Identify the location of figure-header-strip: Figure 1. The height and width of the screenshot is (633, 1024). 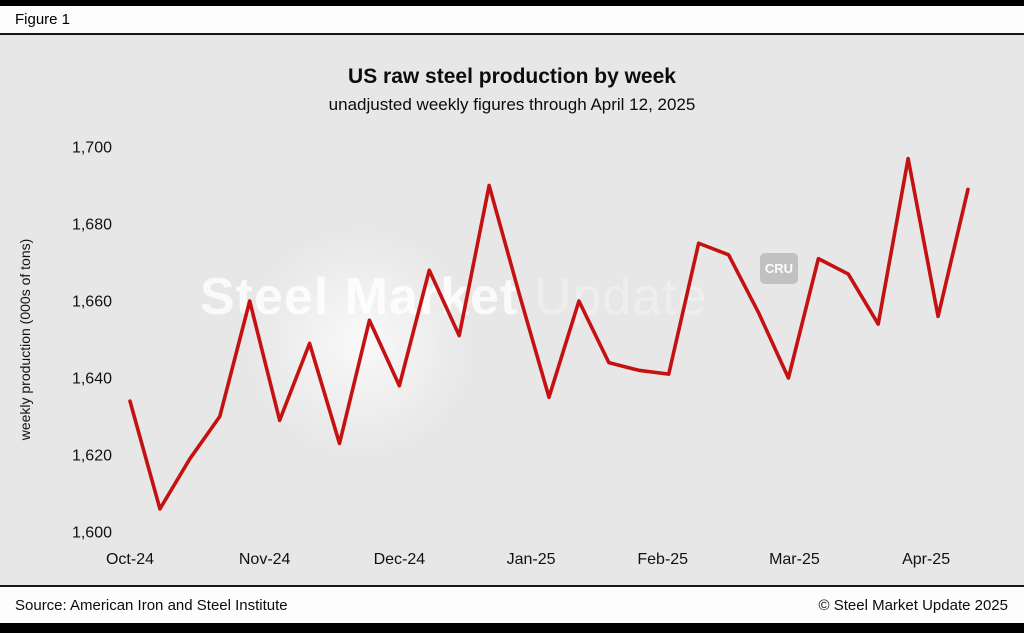
(512, 19).